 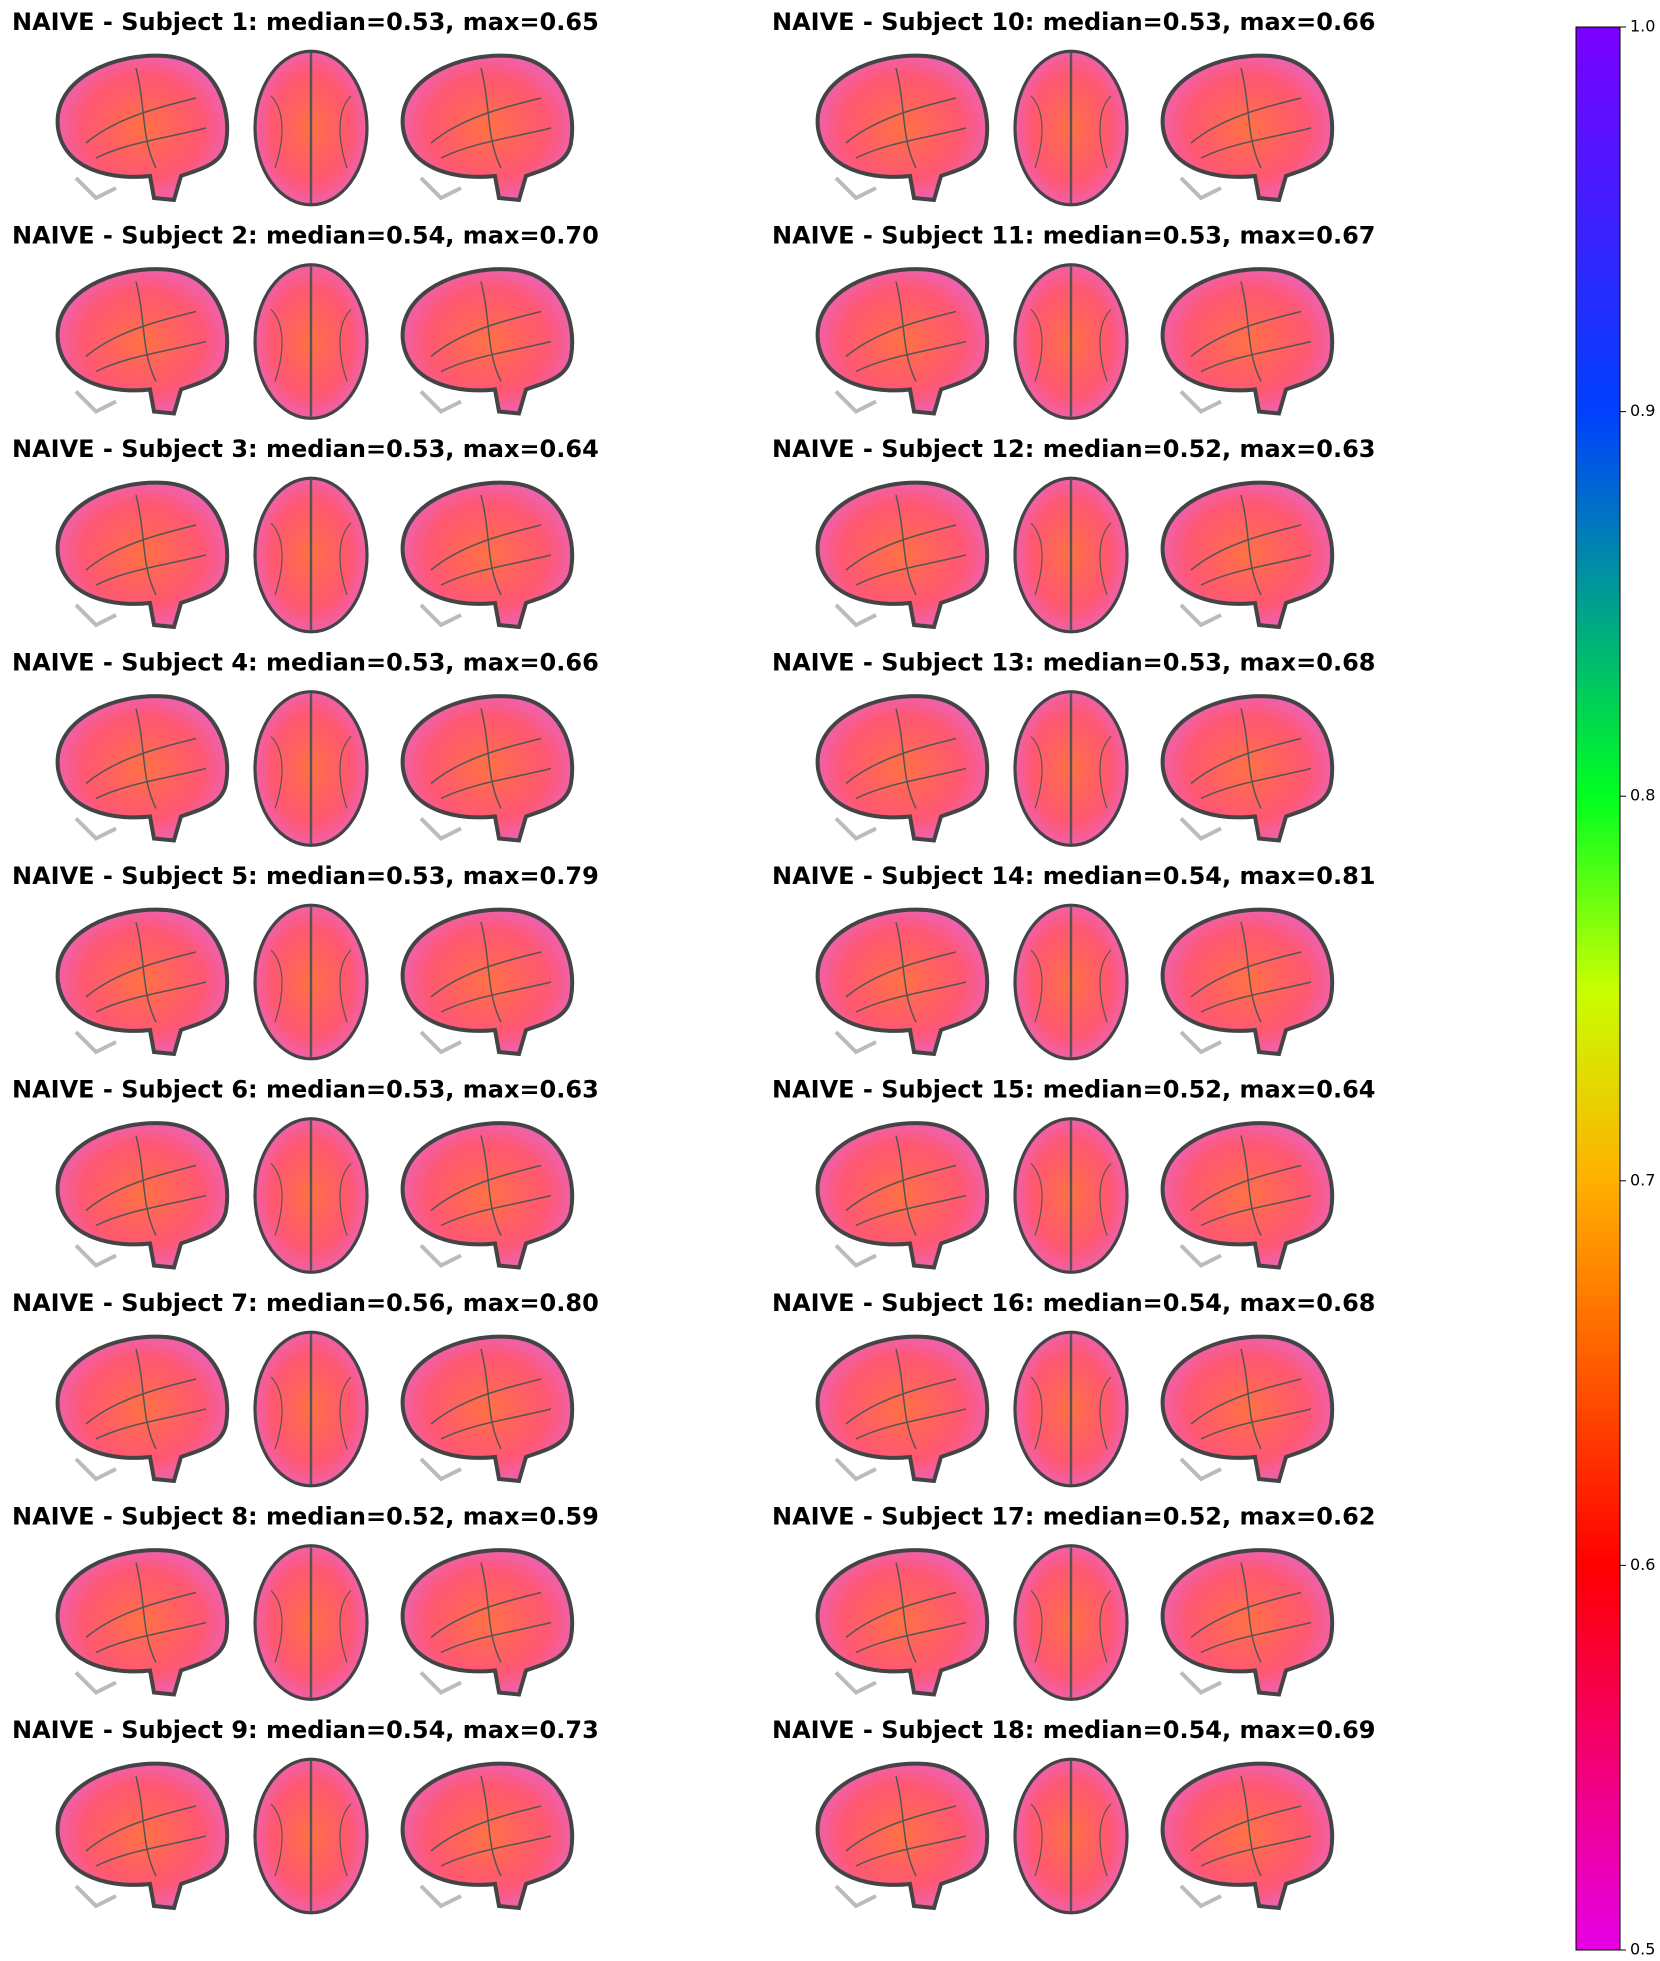 I want to click on colorbar-tick-label: 0.7, so click(x=1642, y=1179).